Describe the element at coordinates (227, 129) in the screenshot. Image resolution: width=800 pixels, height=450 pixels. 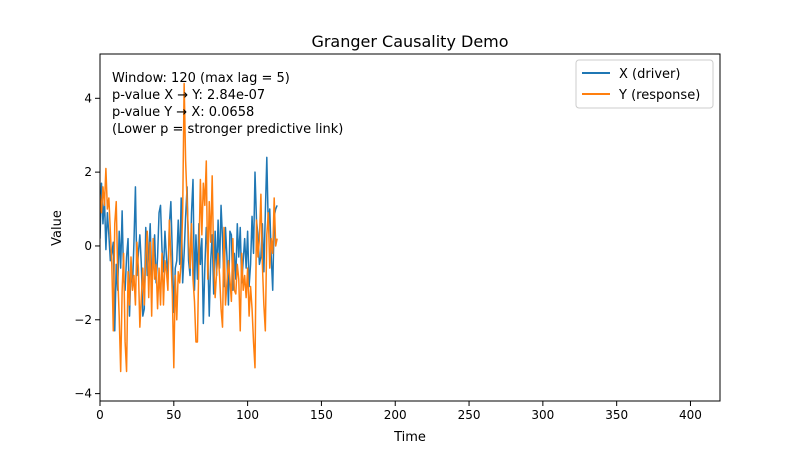
I see `annotation-line-4: (Lower p = stronger predictive link)` at that location.